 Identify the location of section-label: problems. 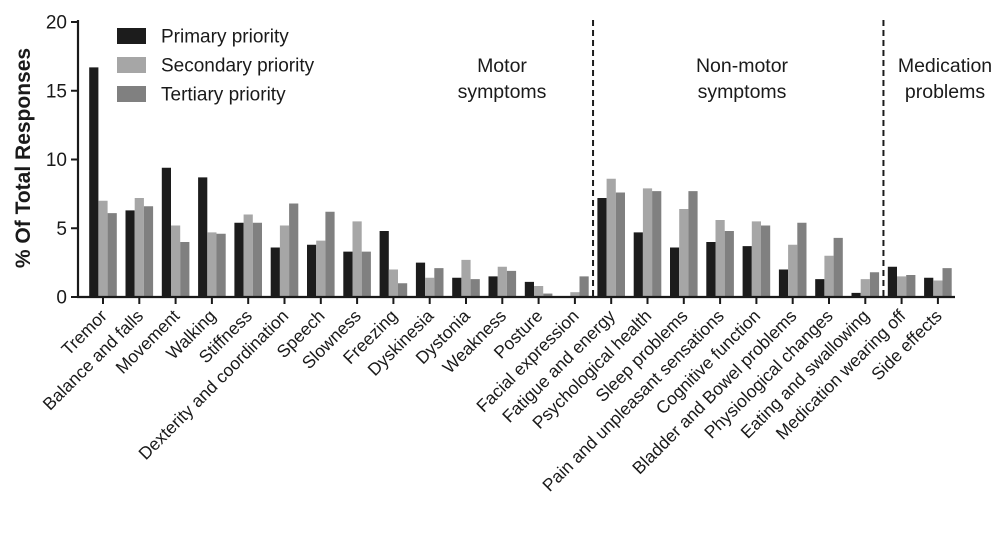
(945, 92).